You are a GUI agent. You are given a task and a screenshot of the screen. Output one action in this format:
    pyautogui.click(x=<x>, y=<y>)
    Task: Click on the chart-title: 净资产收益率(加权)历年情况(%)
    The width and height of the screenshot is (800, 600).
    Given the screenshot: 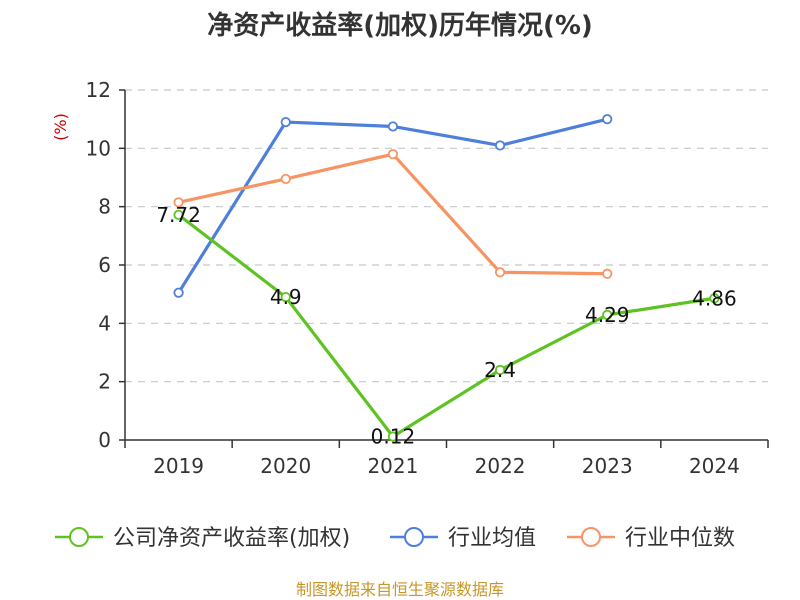 What is the action you would take?
    pyautogui.click(x=400, y=25)
    